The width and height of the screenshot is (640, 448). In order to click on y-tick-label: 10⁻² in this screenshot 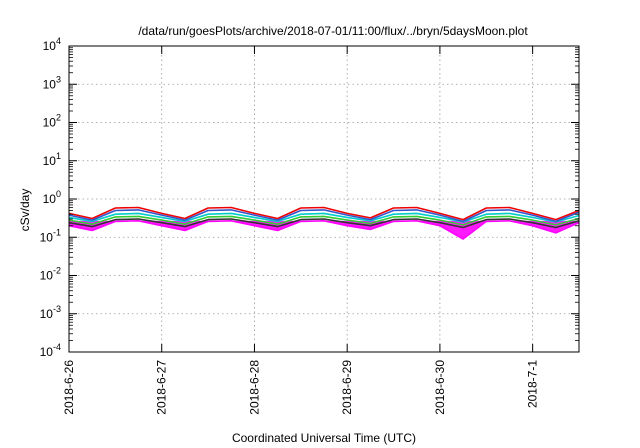, I will do `click(50, 274)`.